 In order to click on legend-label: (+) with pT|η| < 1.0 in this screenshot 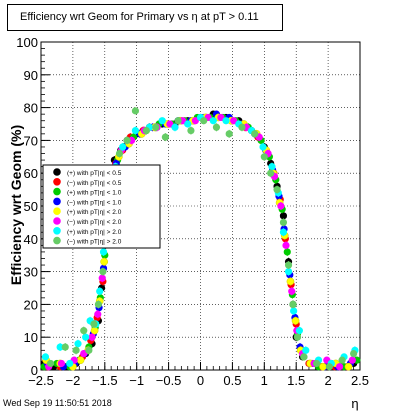, I will do `click(94, 193)`.